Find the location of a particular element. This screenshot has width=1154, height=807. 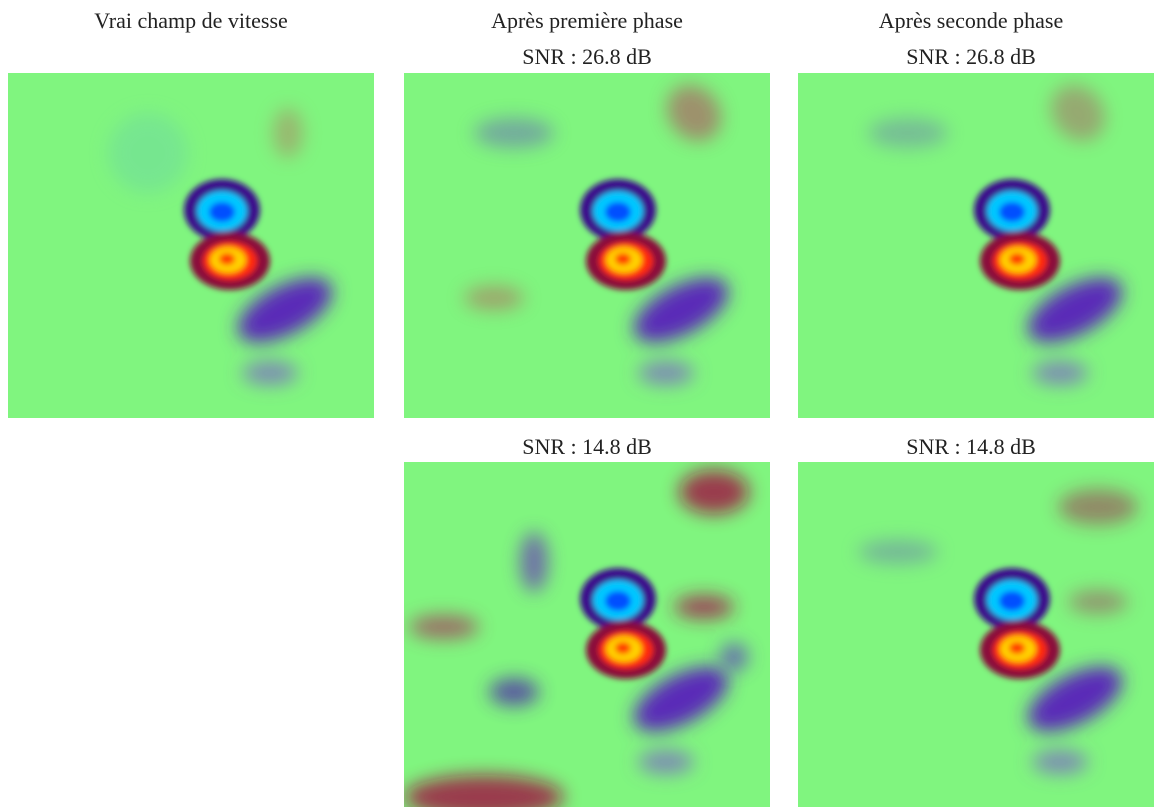

panel-title: Vrai champ de vitesse is located at coordinates (191, 20).